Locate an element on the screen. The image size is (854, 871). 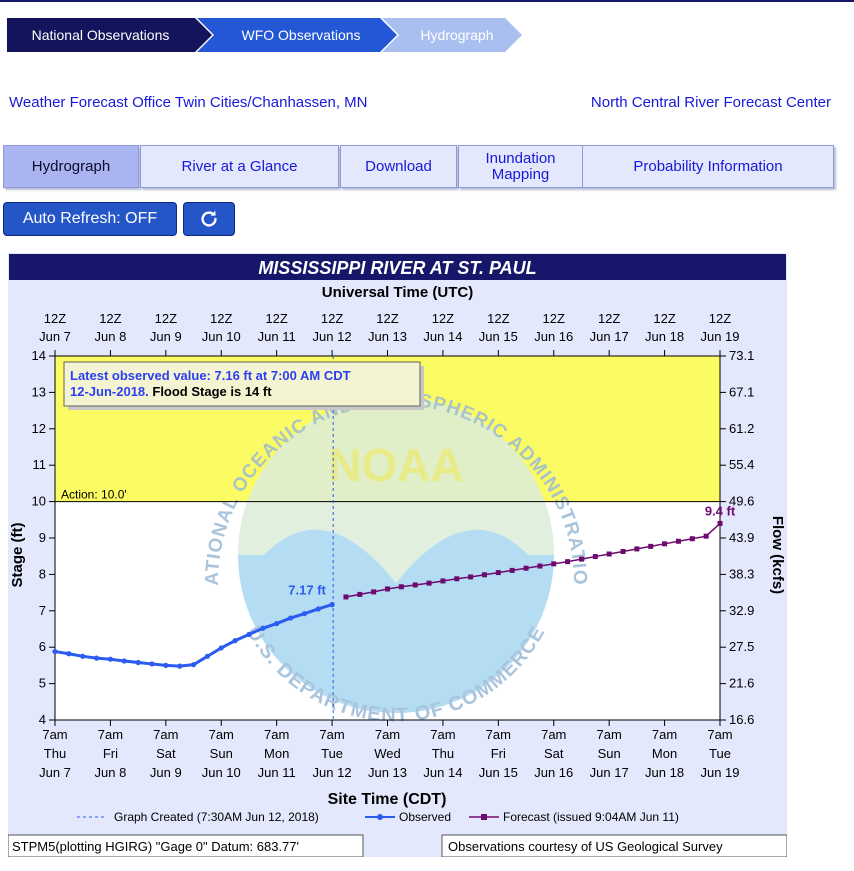
bottom-tick-label: Wed is located at coordinates (387, 753).